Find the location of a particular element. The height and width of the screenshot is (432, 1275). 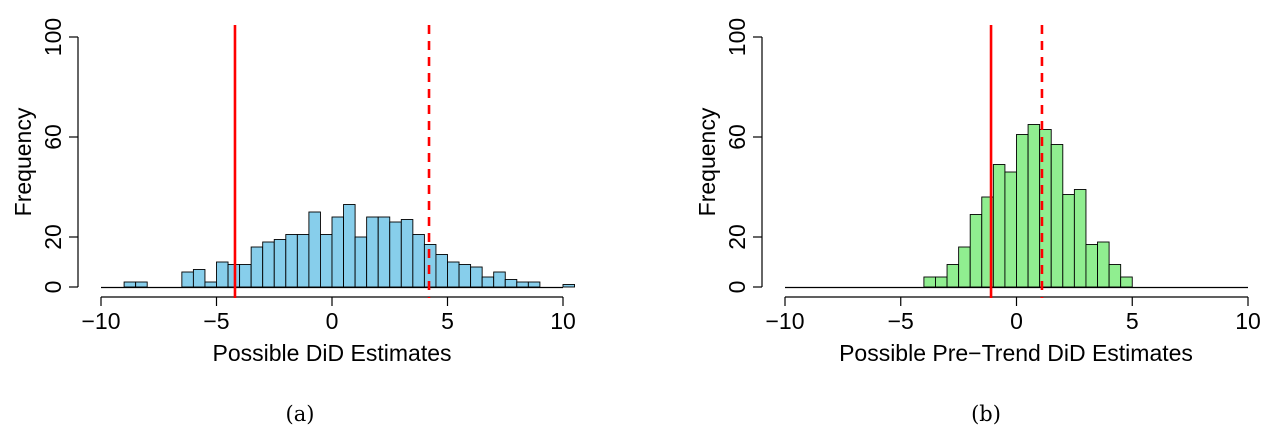

panel-a-x-tick-label: 5 is located at coordinates (447, 321).